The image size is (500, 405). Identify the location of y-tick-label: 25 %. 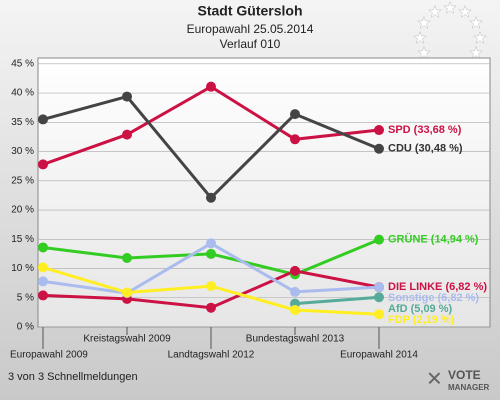
(22, 180).